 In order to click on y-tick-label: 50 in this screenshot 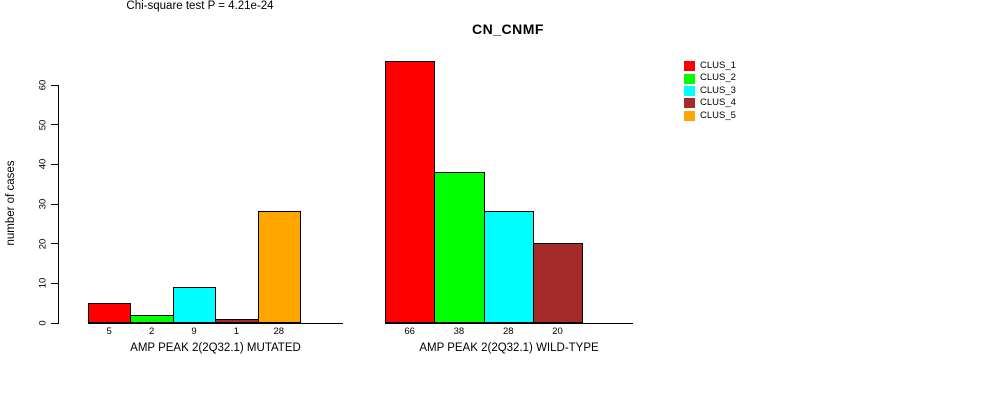, I will do `click(43, 124)`.